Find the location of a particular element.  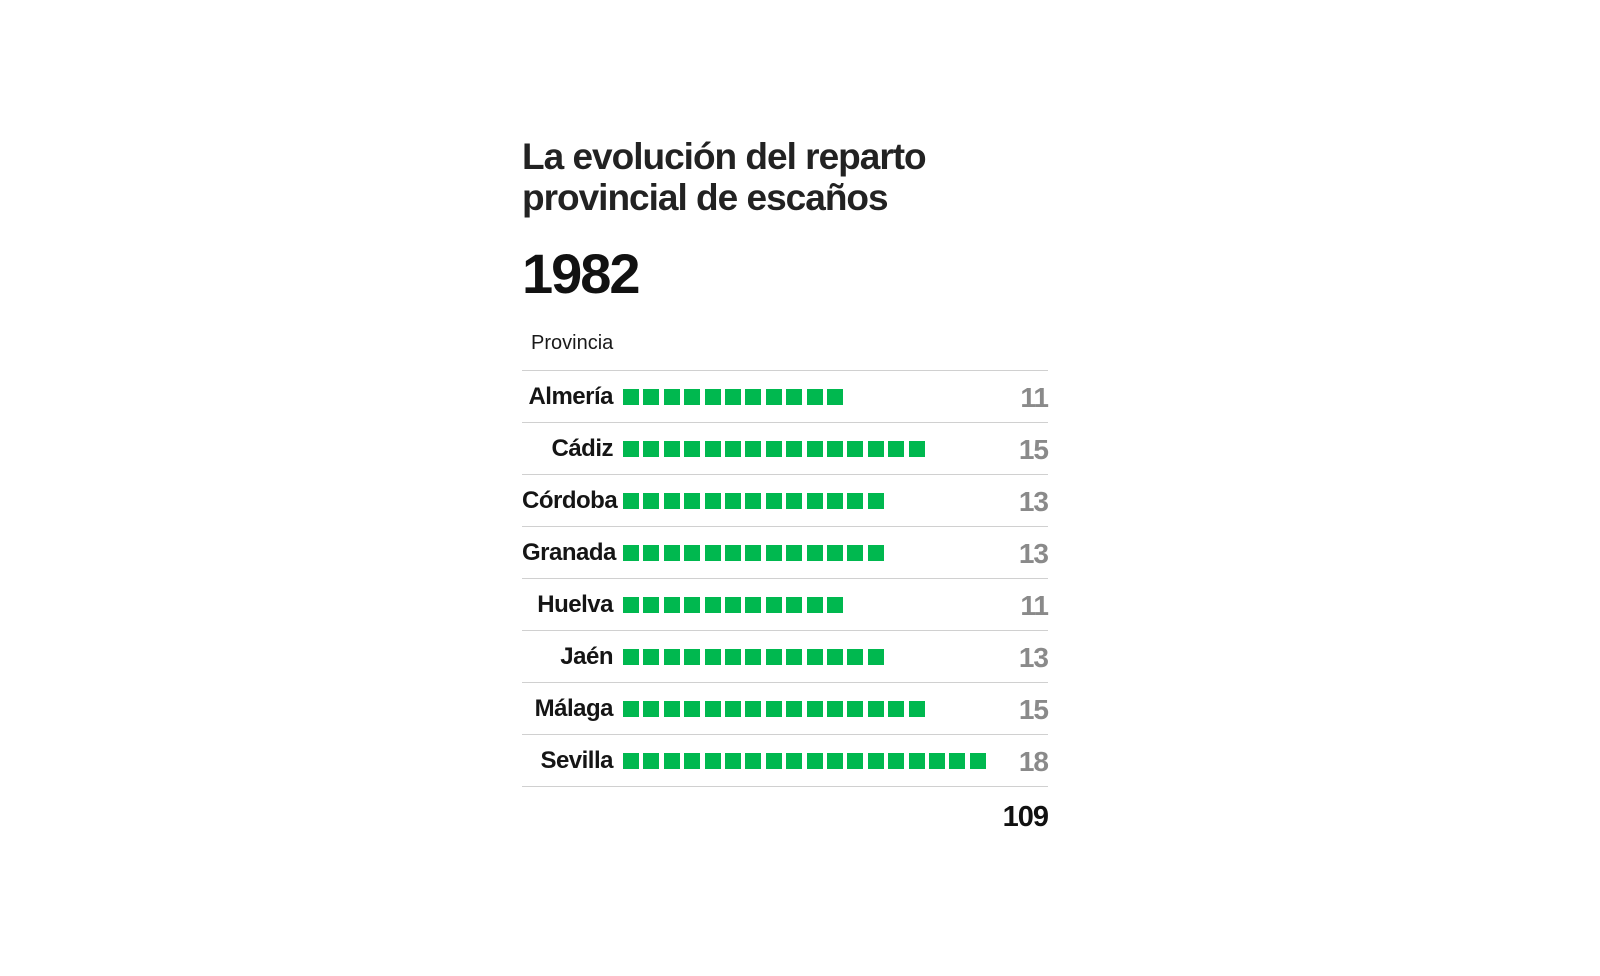

province-label: Huelva is located at coordinates (575, 604).